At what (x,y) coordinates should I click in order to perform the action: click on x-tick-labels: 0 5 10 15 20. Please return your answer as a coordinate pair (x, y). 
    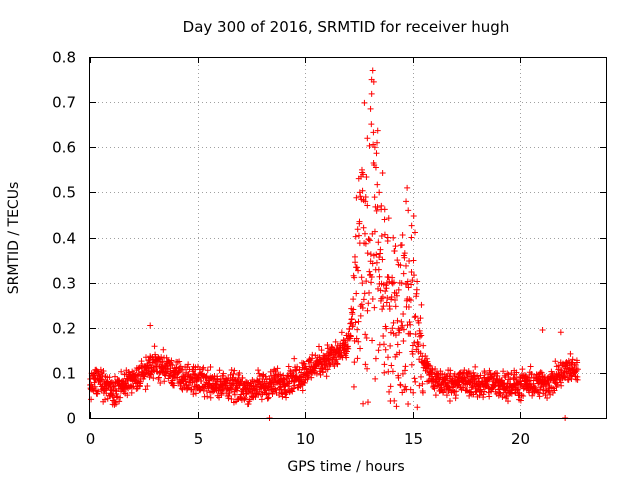
    Looking at the image, I should click on (308, 439).